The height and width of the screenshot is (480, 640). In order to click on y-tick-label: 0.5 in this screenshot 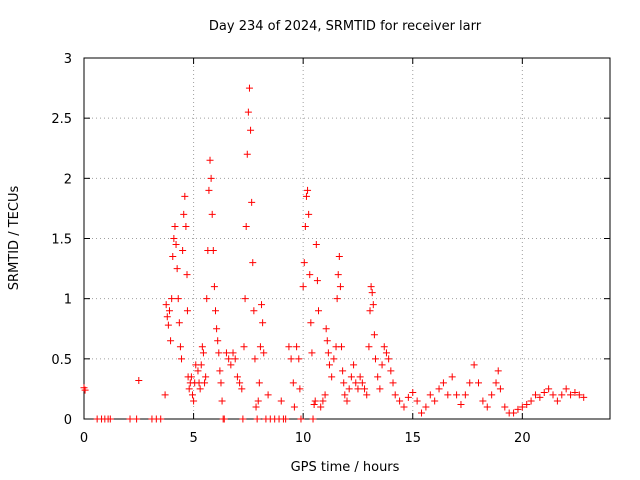, I will do `click(61, 360)`.